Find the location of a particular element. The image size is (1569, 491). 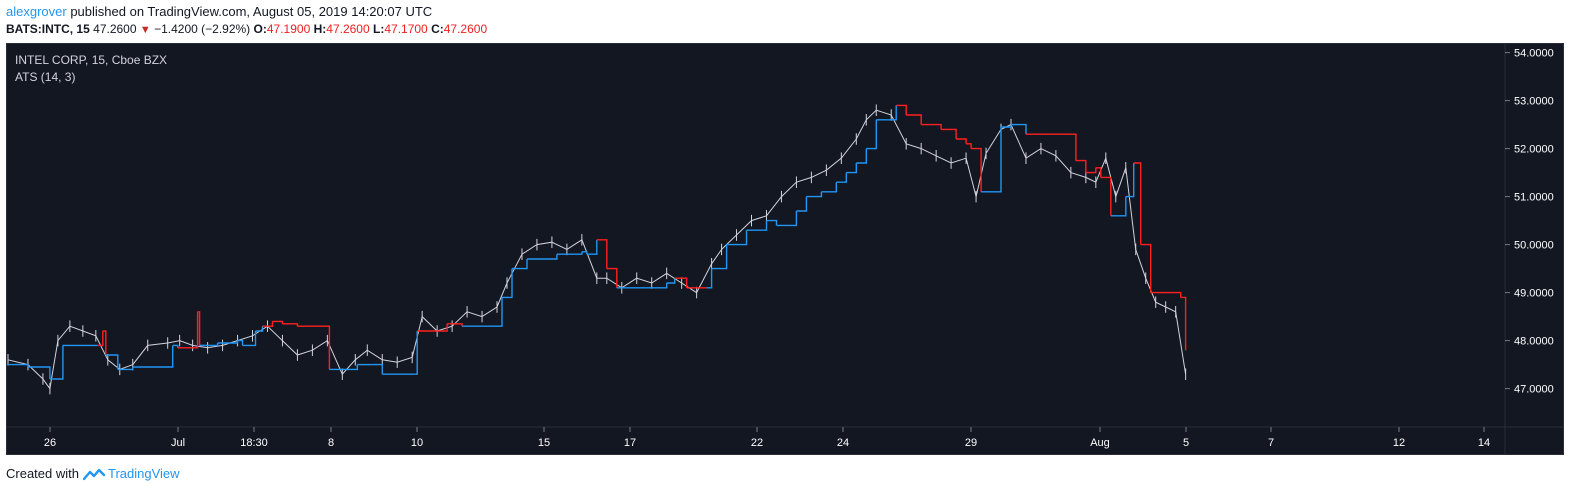

indicator-label: ATS (14, 3) is located at coordinates (45, 77).